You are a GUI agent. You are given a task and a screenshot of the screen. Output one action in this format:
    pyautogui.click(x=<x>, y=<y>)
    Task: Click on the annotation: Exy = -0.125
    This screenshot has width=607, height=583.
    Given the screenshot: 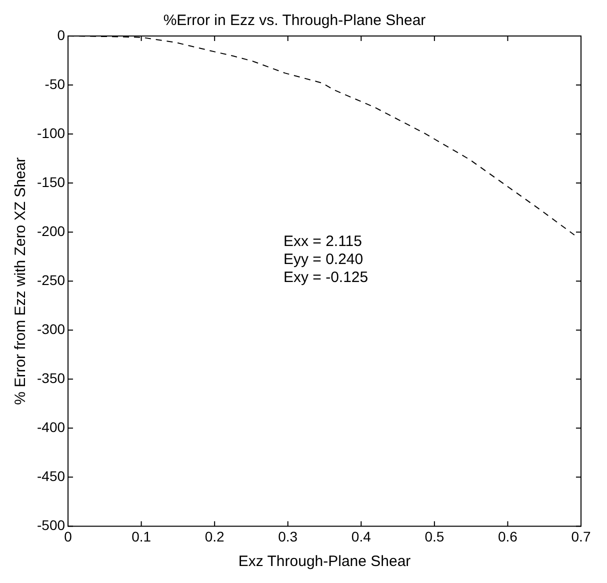 What is the action you would take?
    pyautogui.click(x=325, y=277)
    